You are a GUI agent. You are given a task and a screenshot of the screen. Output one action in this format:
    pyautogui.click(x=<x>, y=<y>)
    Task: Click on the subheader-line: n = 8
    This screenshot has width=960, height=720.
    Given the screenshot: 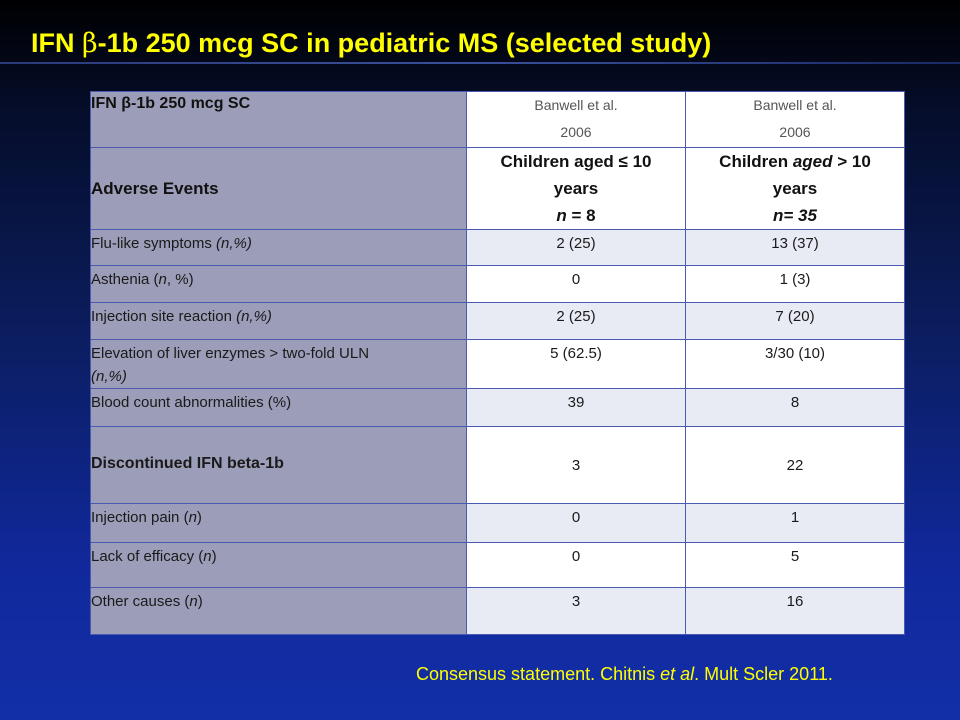 What is the action you would take?
    pyautogui.click(x=576, y=215)
    